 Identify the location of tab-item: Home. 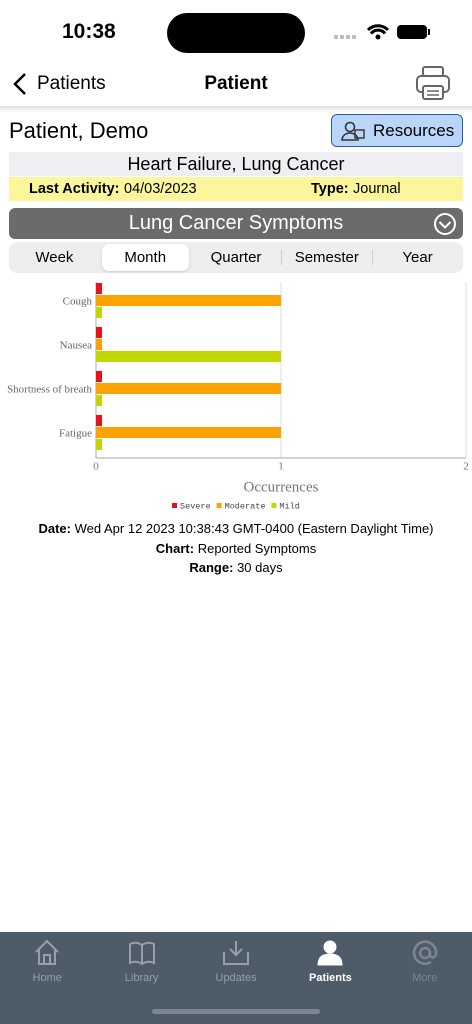
(47, 963).